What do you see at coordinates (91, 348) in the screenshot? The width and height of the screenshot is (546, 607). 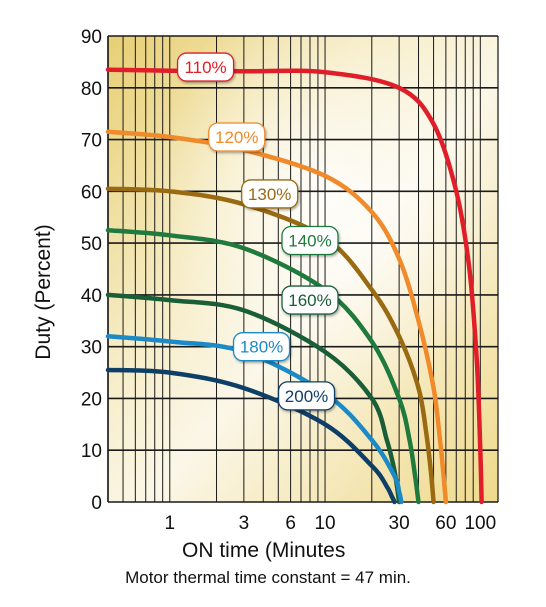 I see `y-tick-label: 30` at bounding box center [91, 348].